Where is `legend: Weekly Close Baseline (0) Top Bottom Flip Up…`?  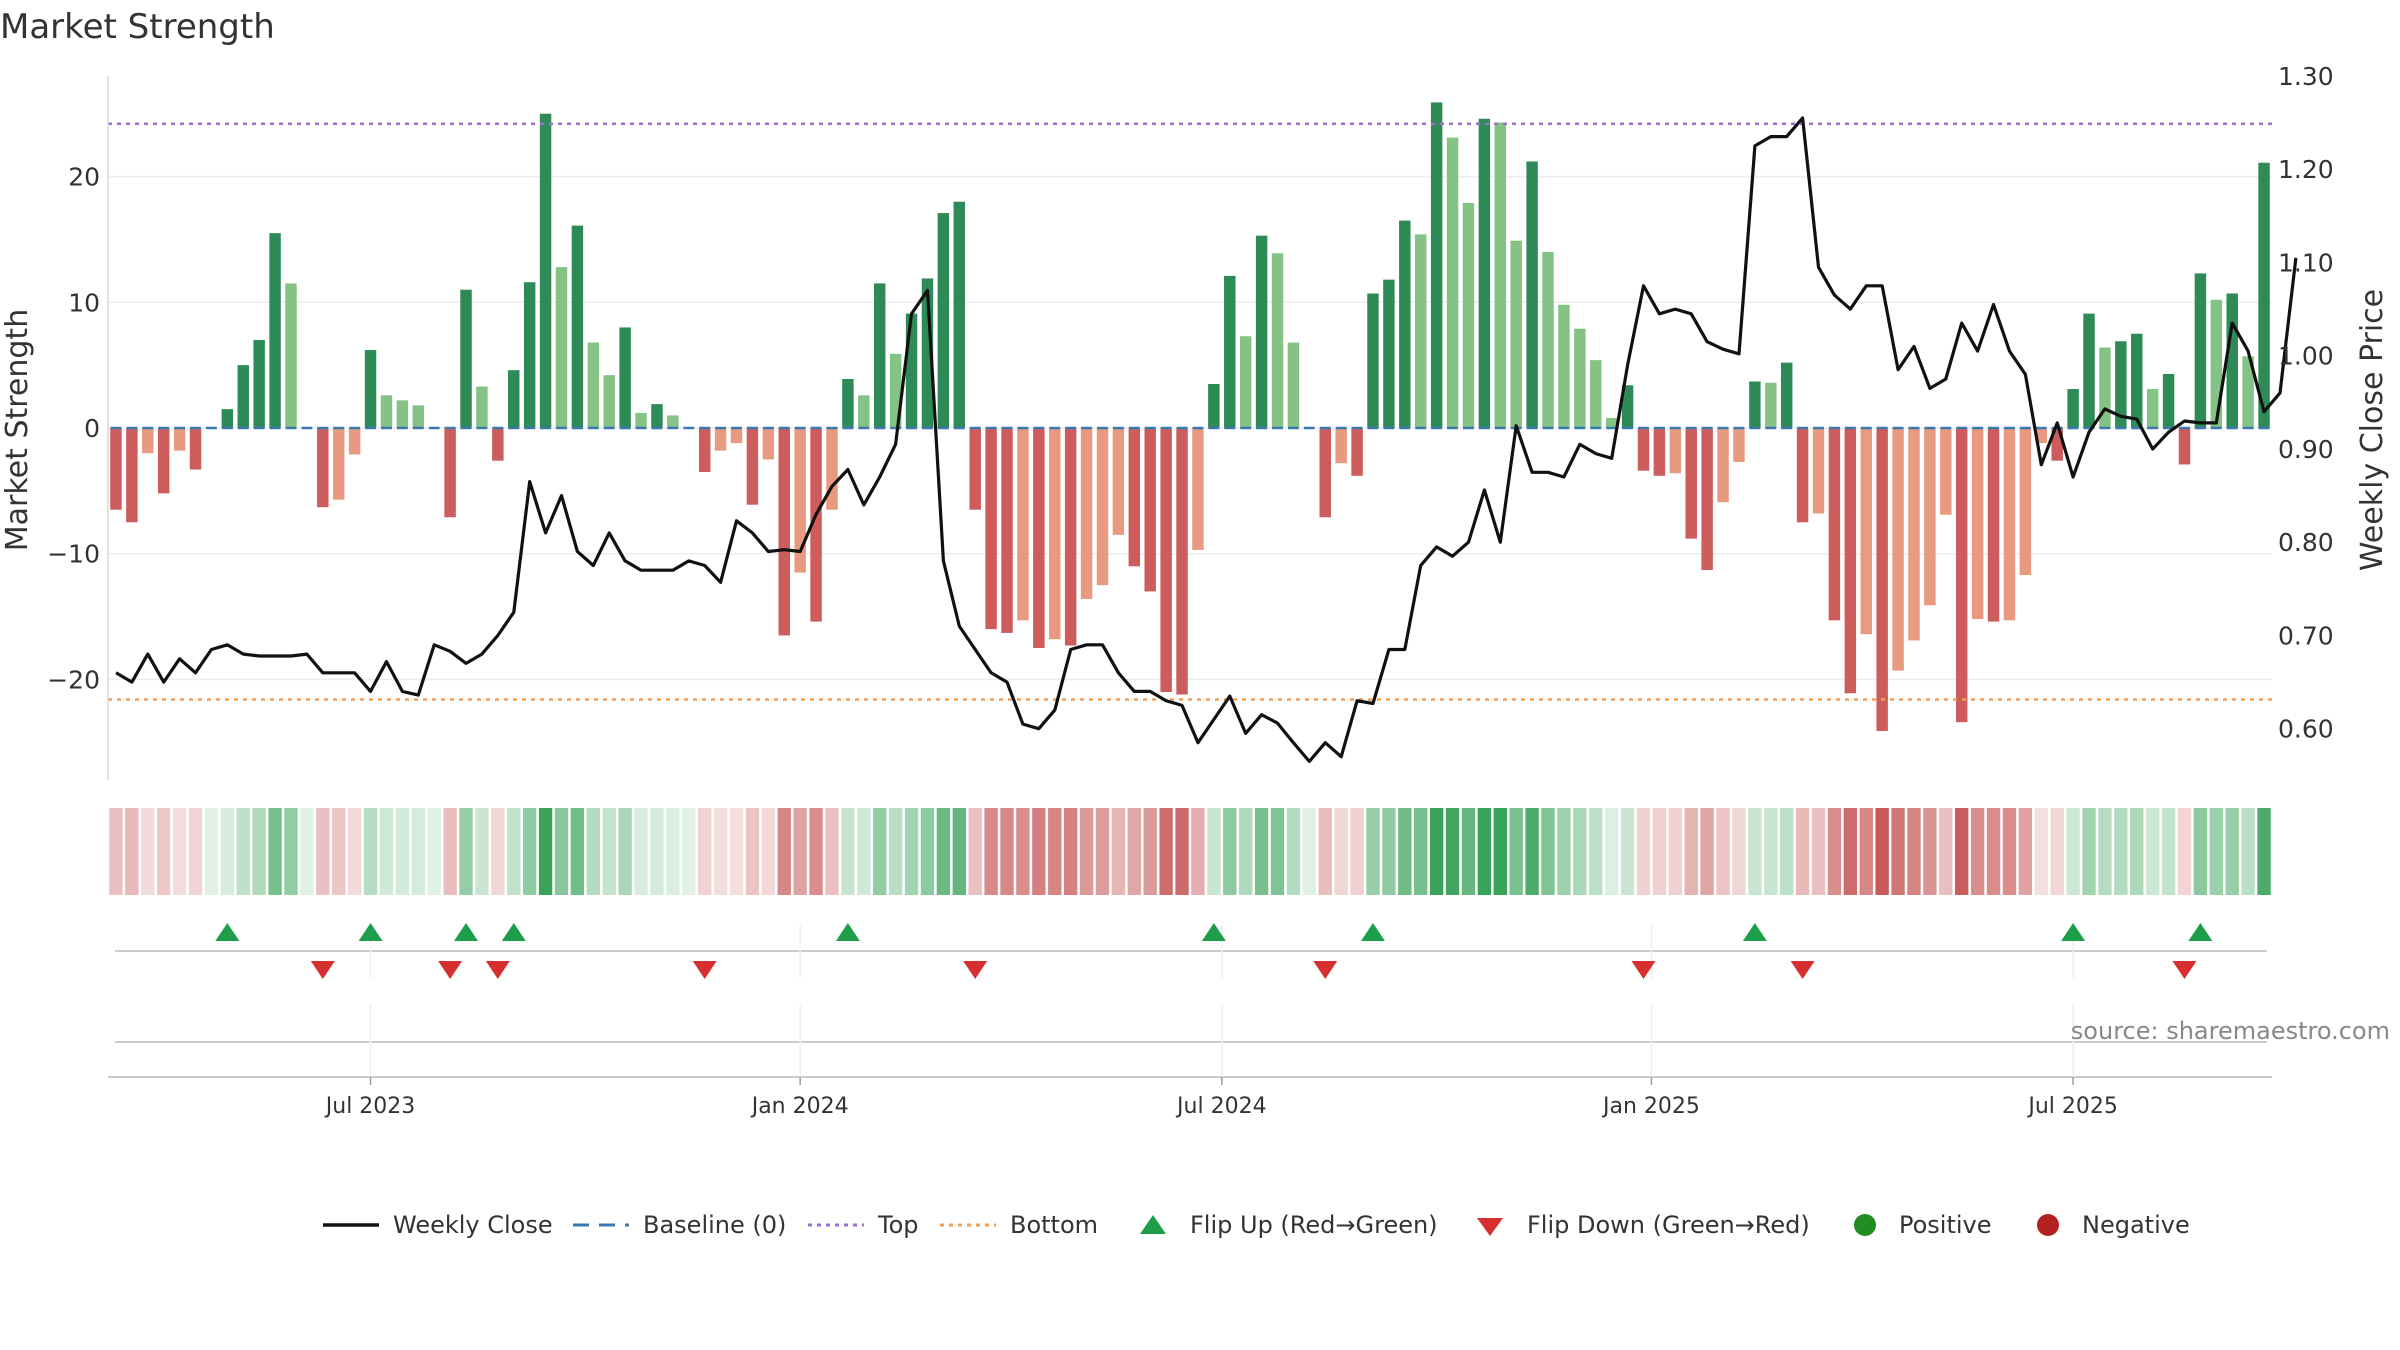 legend: Weekly Close Baseline (0) Top Bottom Flip Up… is located at coordinates (1256, 1225).